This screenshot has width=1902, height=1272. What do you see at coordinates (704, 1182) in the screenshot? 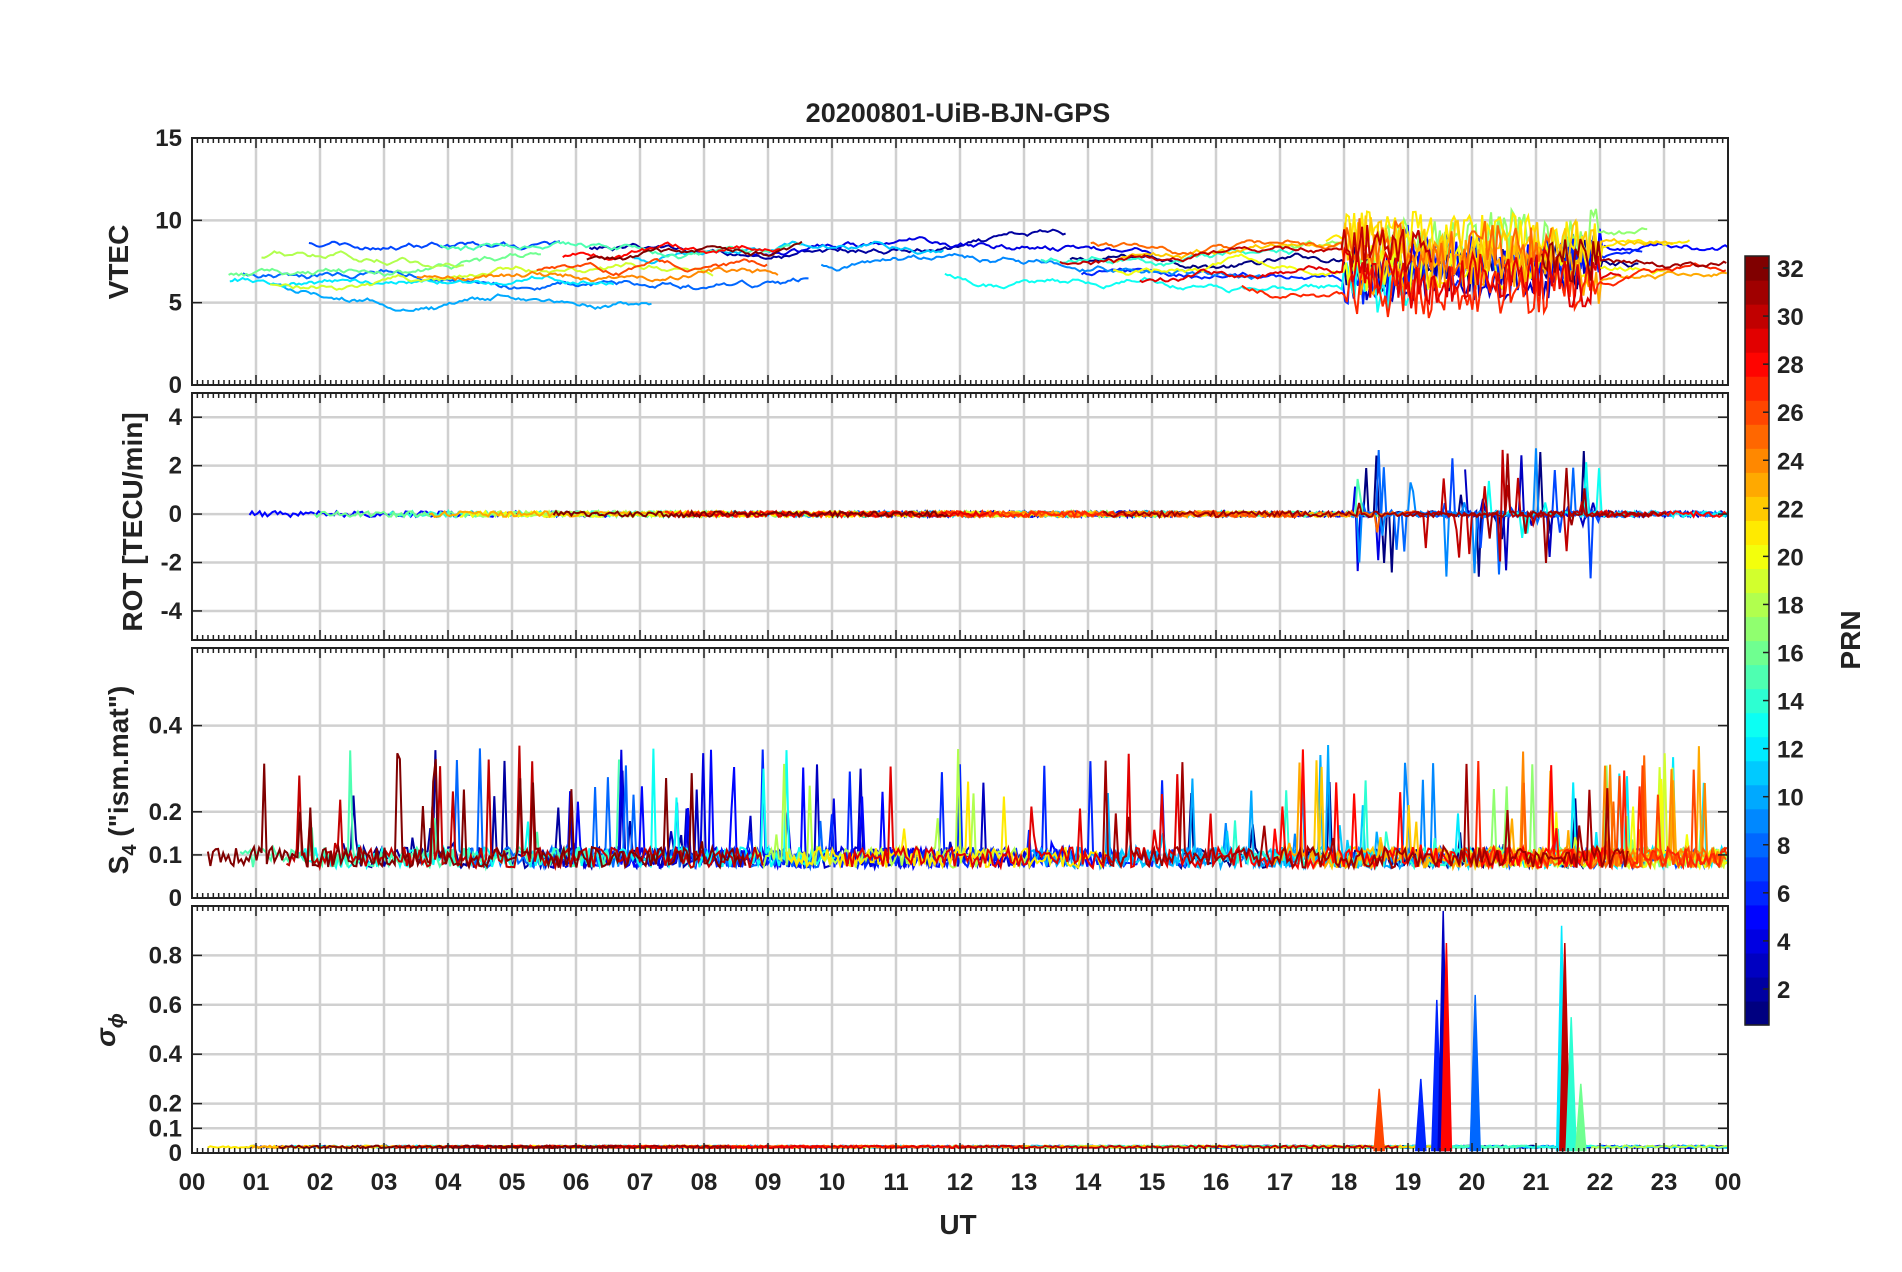
I see `x-tick-label: 08` at bounding box center [704, 1182].